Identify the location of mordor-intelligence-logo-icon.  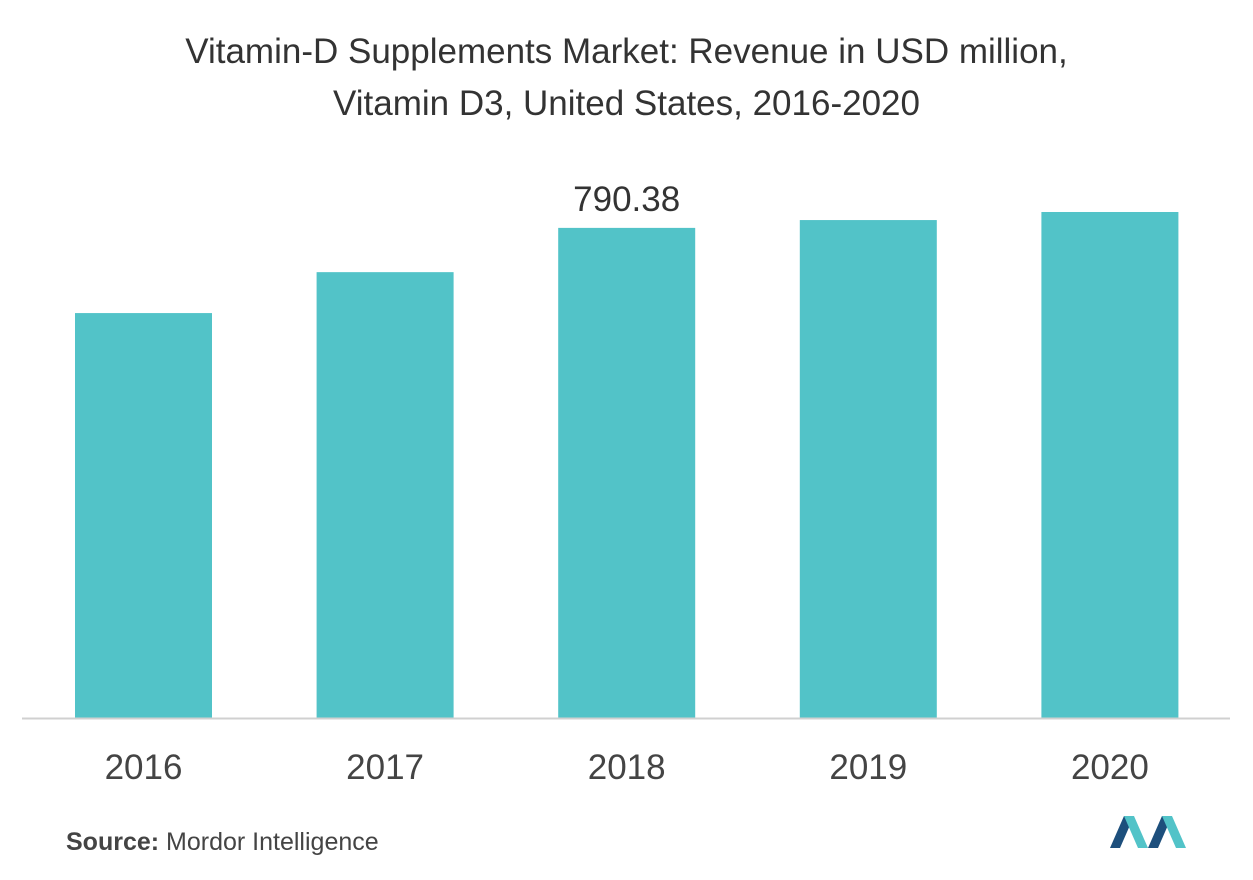
(1148, 832).